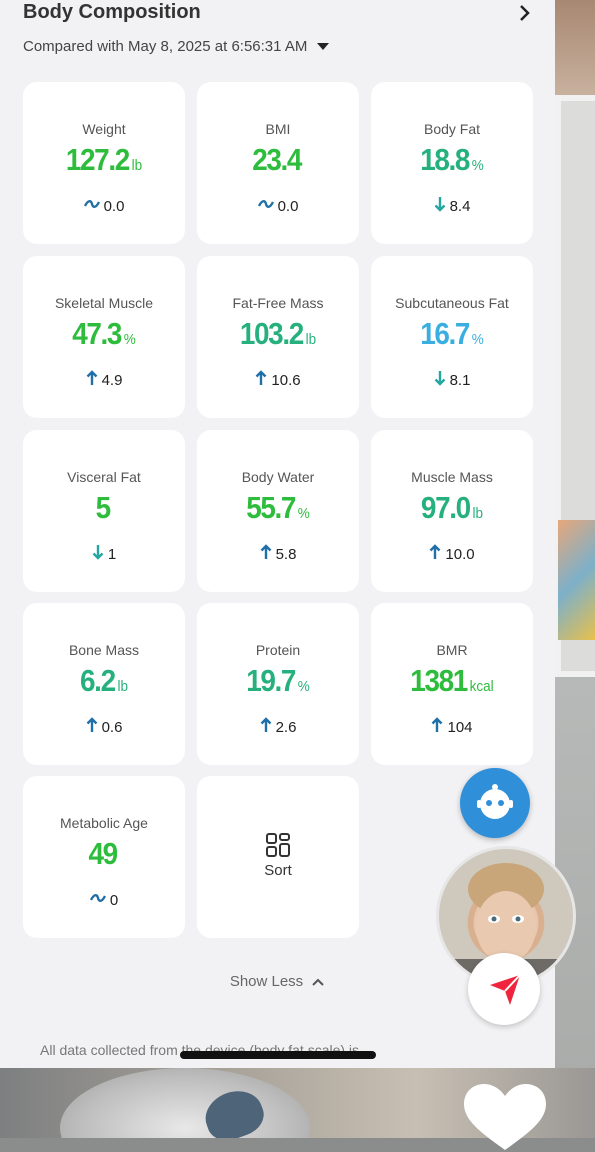  Describe the element at coordinates (278, 680) in the screenshot. I see `metric-value: 19.7%` at that location.